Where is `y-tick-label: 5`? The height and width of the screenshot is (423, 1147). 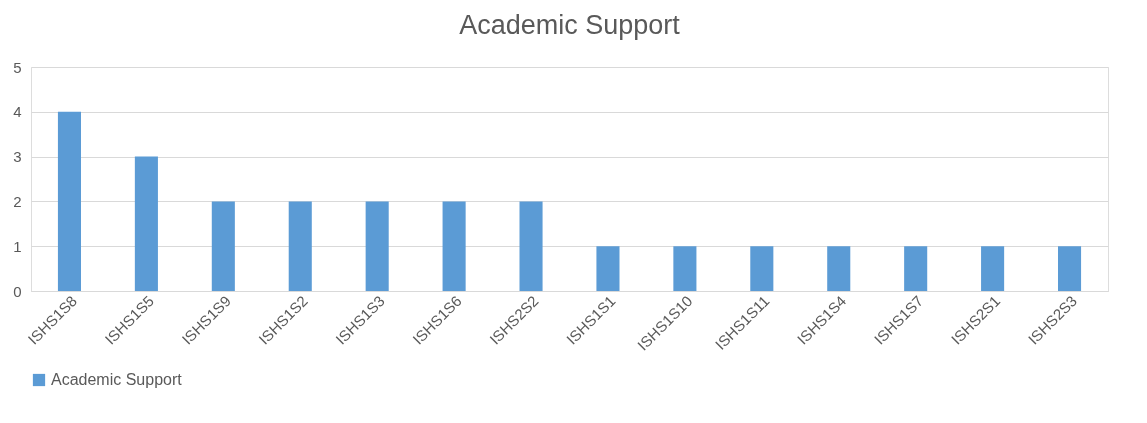
y-tick-label: 5 is located at coordinates (17, 67).